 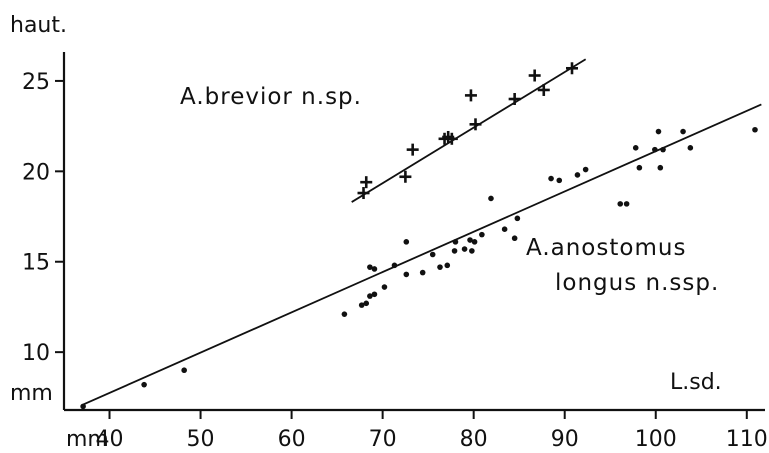 What do you see at coordinates (36, 263) in the screenshot?
I see `y-tick-label: 15` at bounding box center [36, 263].